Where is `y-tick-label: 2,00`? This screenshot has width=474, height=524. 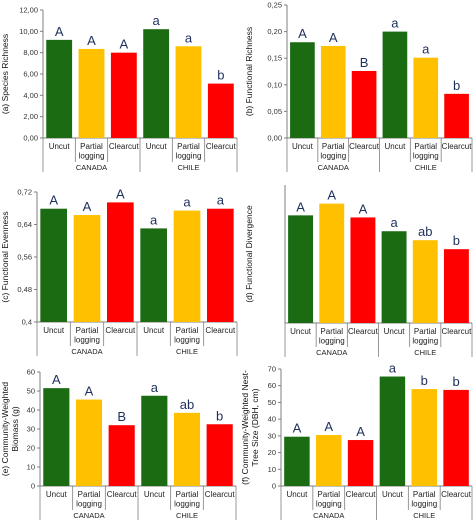 y-tick-label: 2,00 is located at coordinates (30, 116).